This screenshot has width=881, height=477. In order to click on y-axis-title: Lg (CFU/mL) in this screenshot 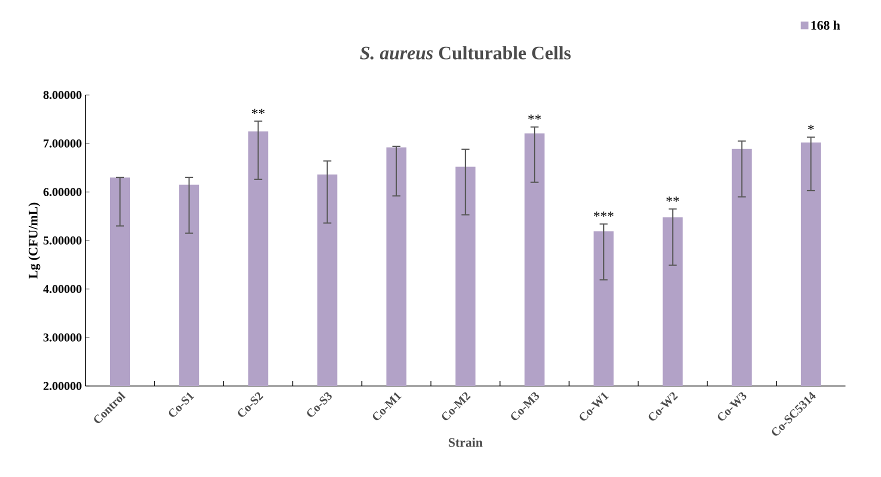, I will do `click(34, 240)`.